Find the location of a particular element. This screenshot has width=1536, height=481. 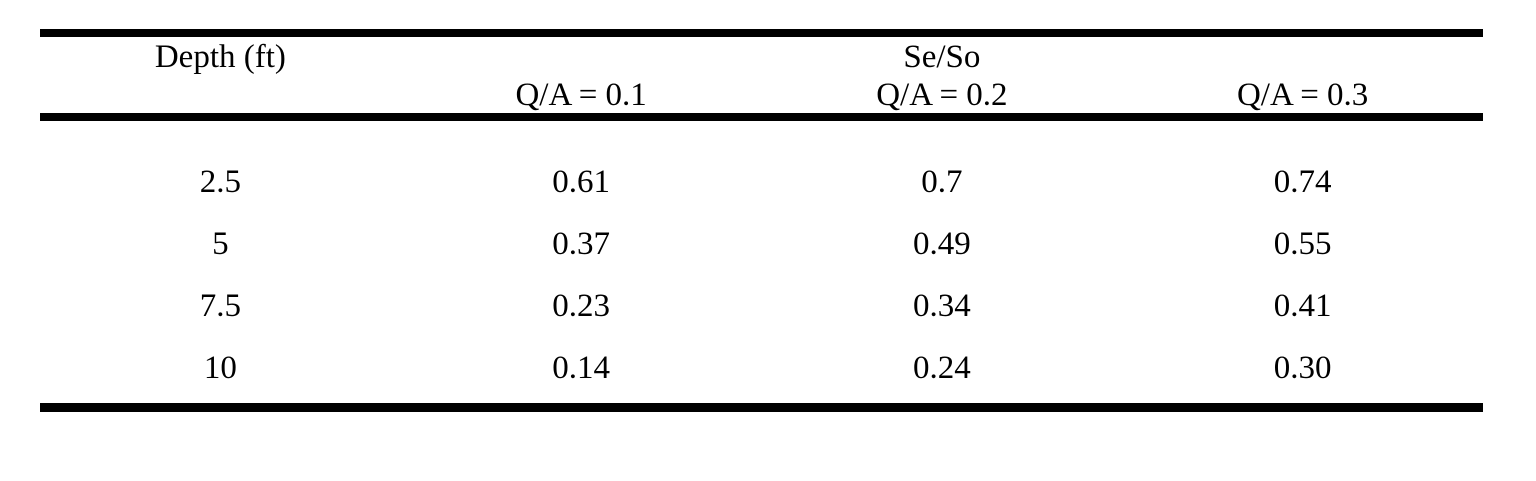

cell-depth: 7.5 is located at coordinates (220, 306).